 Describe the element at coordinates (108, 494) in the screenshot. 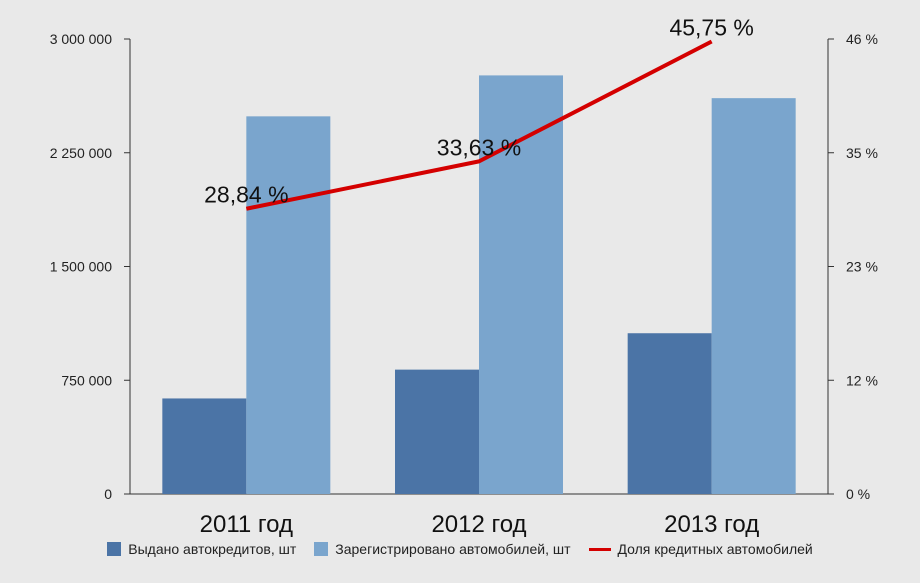

I see `left-tick-label: 0` at that location.